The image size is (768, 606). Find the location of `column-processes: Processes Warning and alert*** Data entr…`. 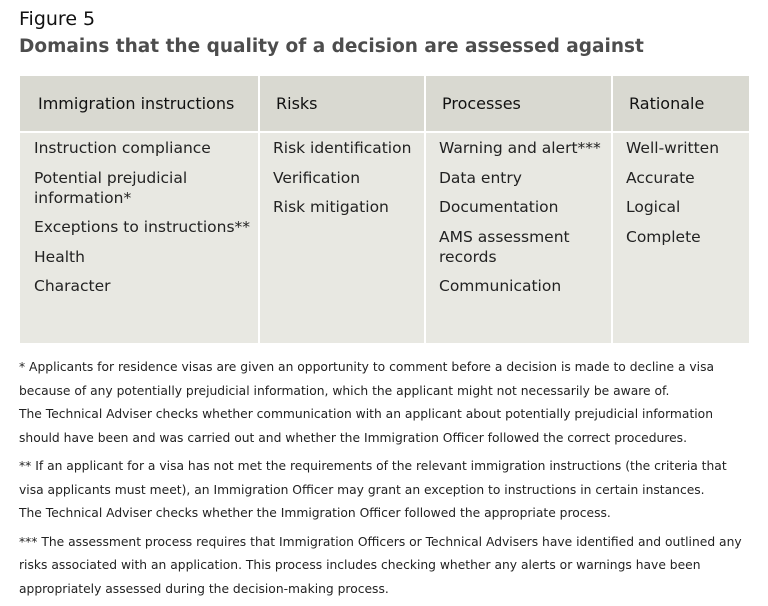

column-processes: Processes Warning and alert*** Data entr… is located at coordinates (517, 209).